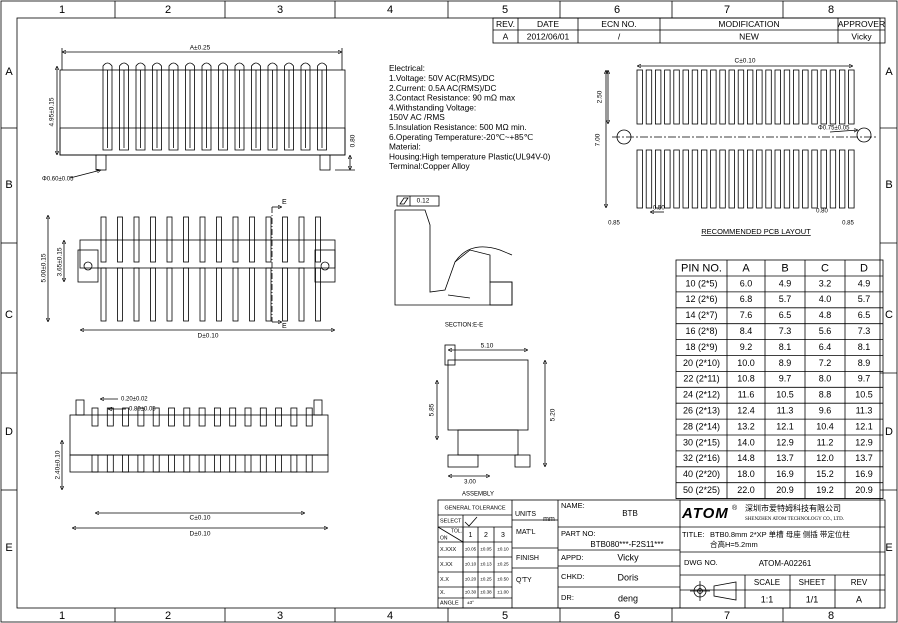  Describe the element at coordinates (701, 363) in the screenshot. I see `table-cell: 20 (2*10)` at that location.